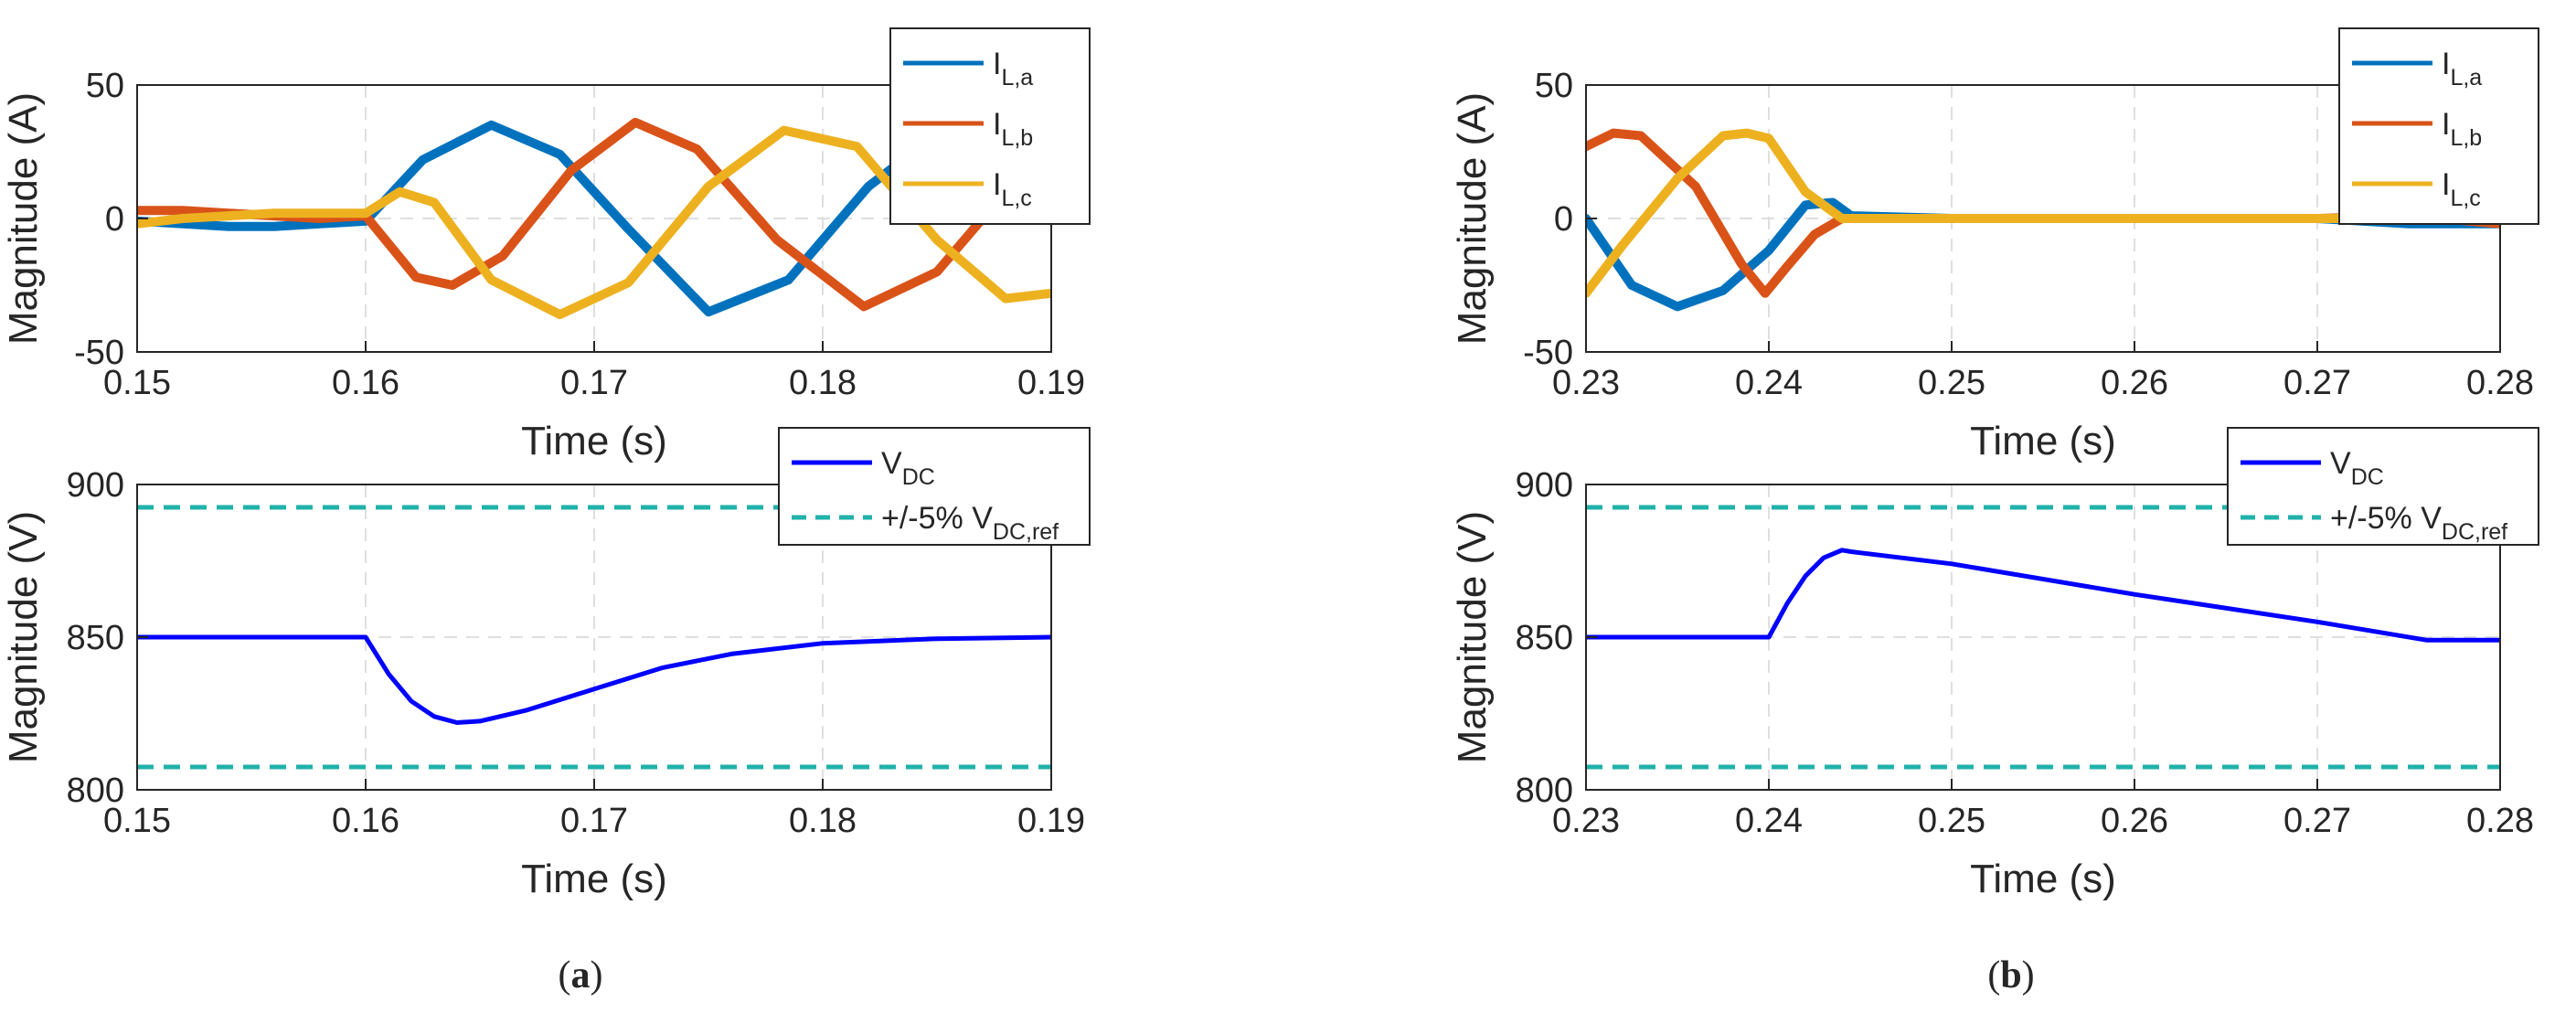  I want to click on panel-label-a-open: (, so click(565, 975).